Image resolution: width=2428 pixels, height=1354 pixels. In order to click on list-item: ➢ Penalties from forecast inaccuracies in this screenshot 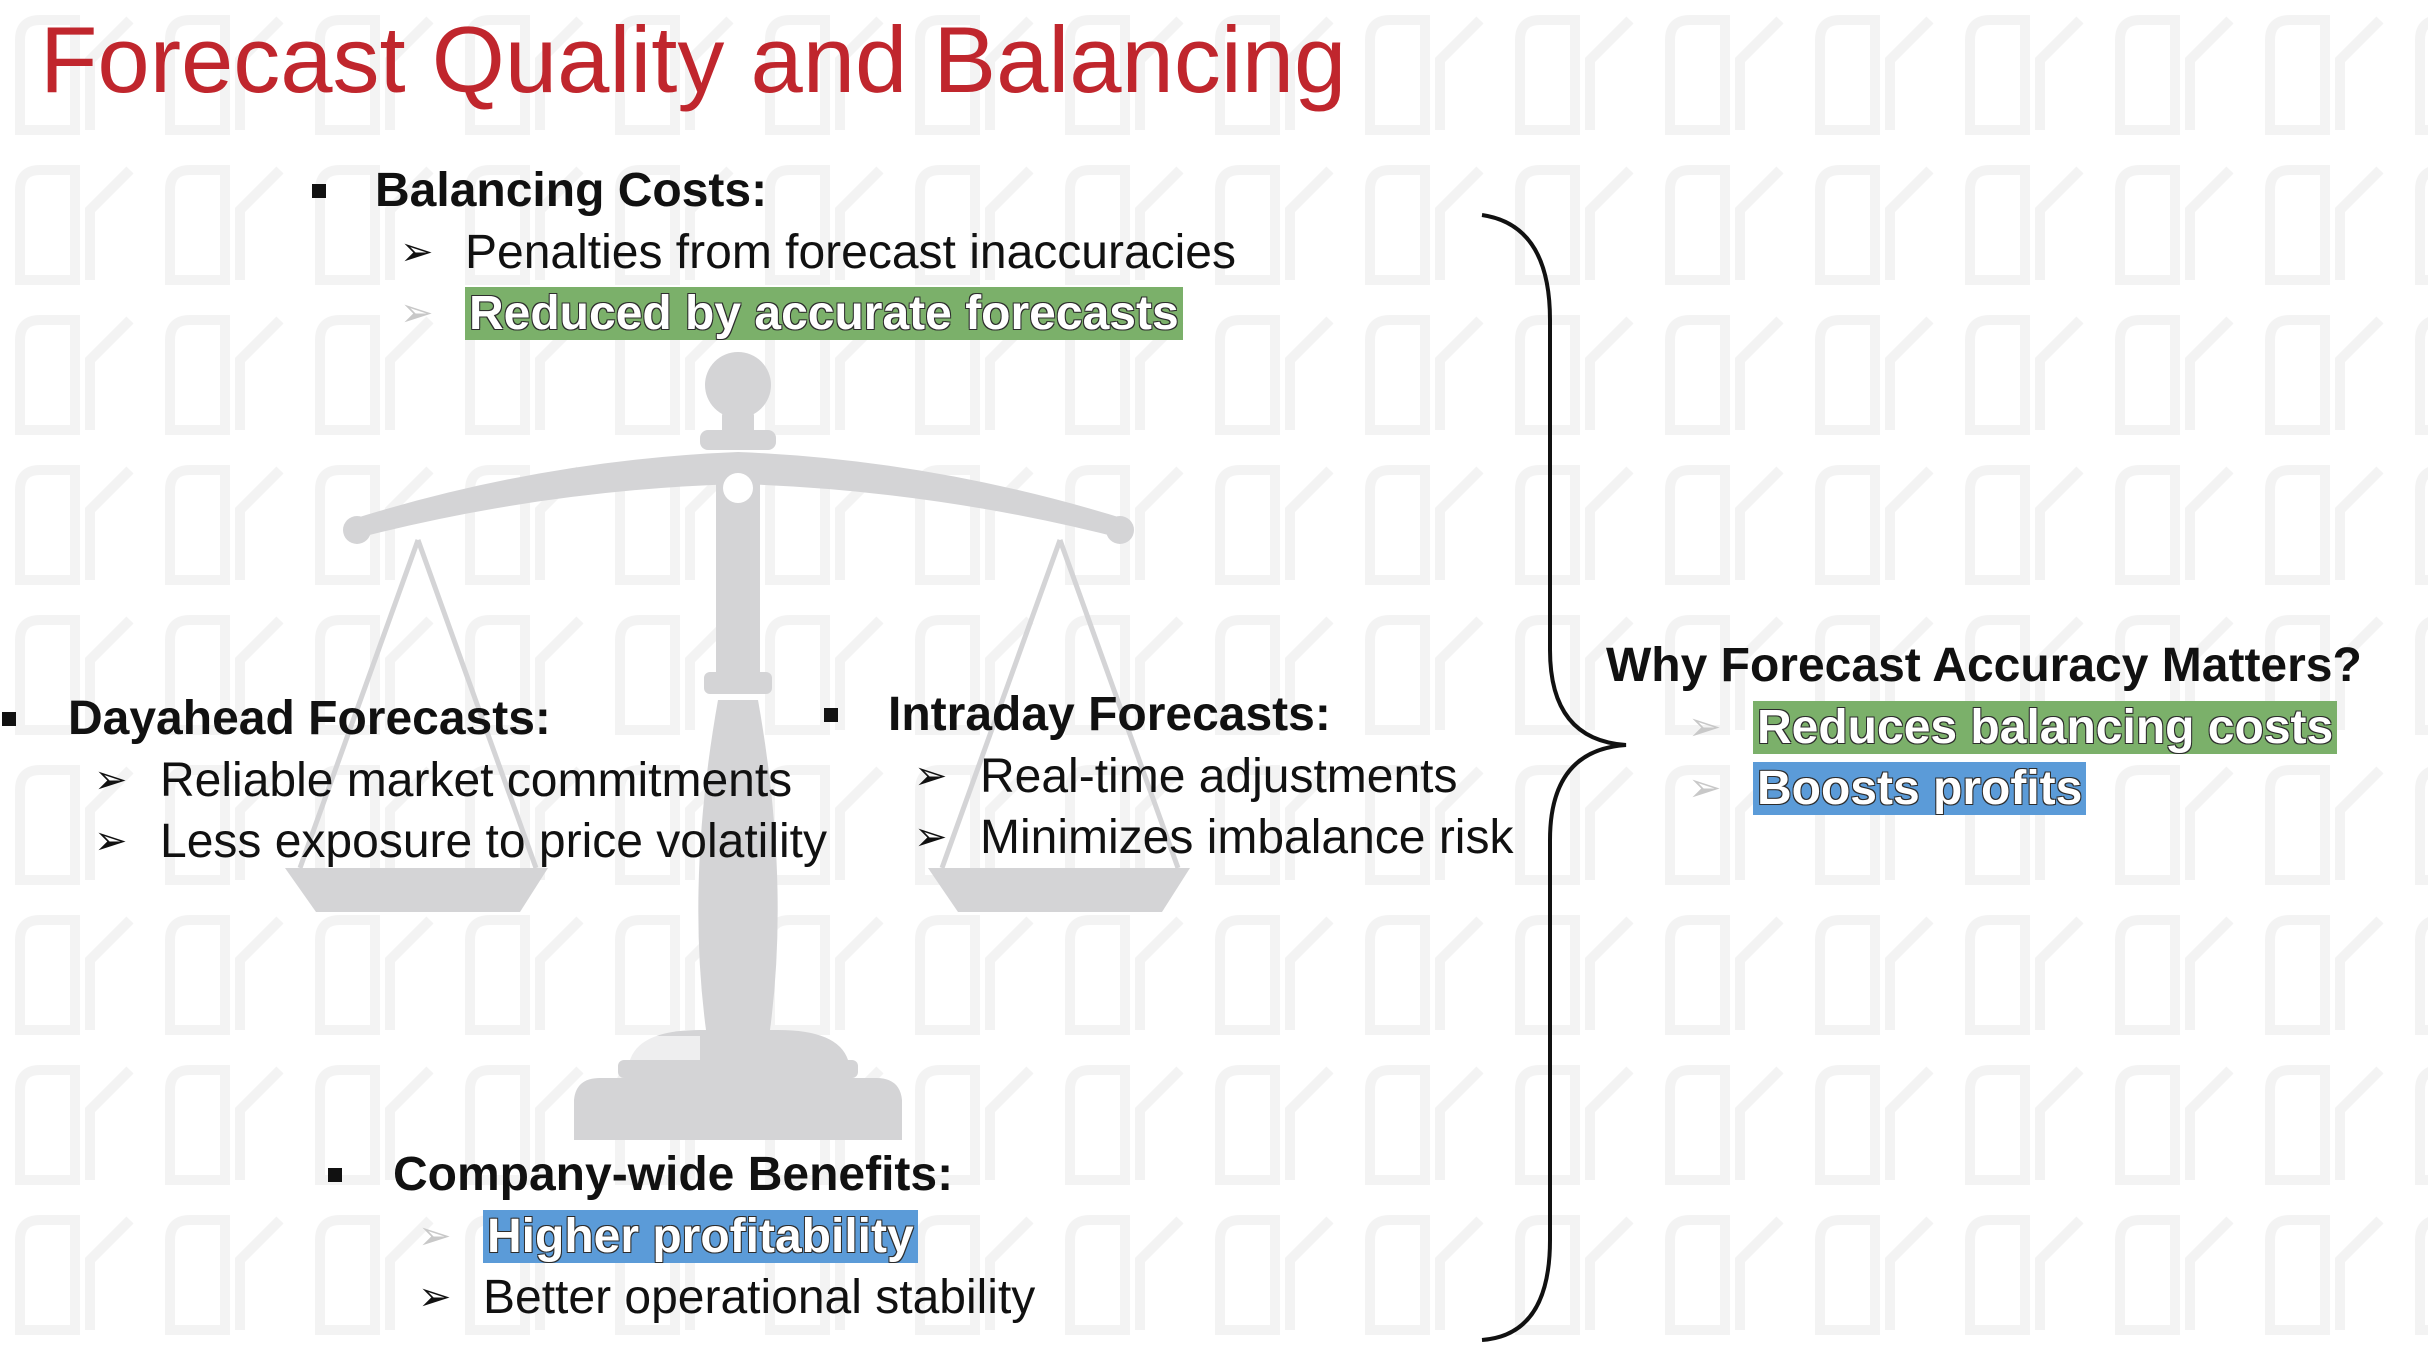, I will do `click(773, 252)`.